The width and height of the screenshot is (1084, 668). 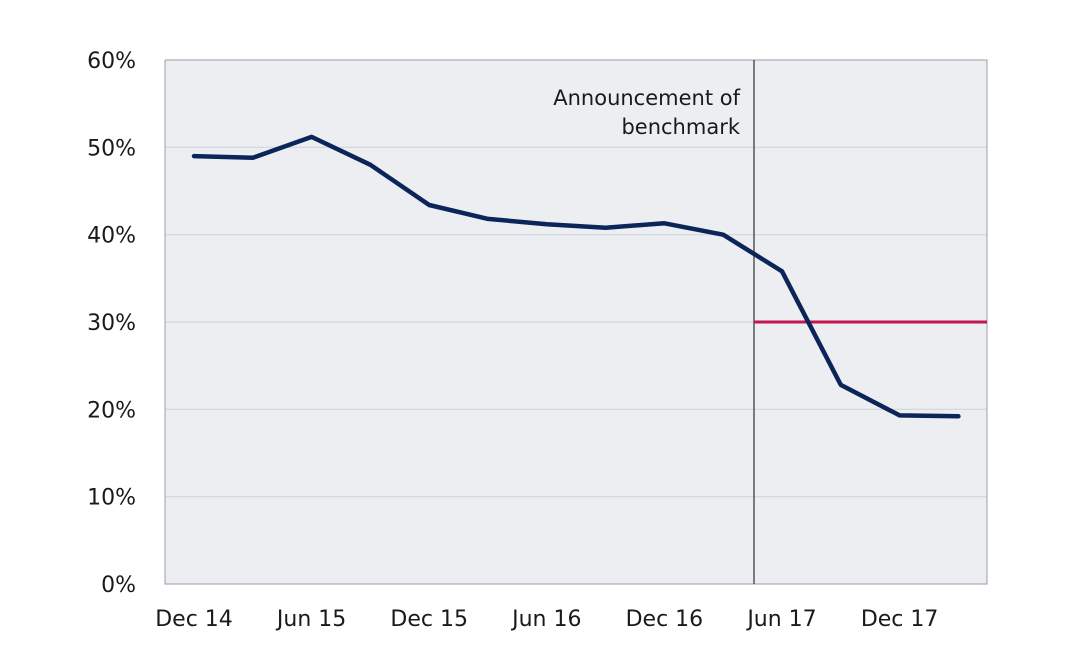 I want to click on y-axis-tick-labels: 0% 10% 20% 30% 40% 50% 60%, so click(x=111, y=323).